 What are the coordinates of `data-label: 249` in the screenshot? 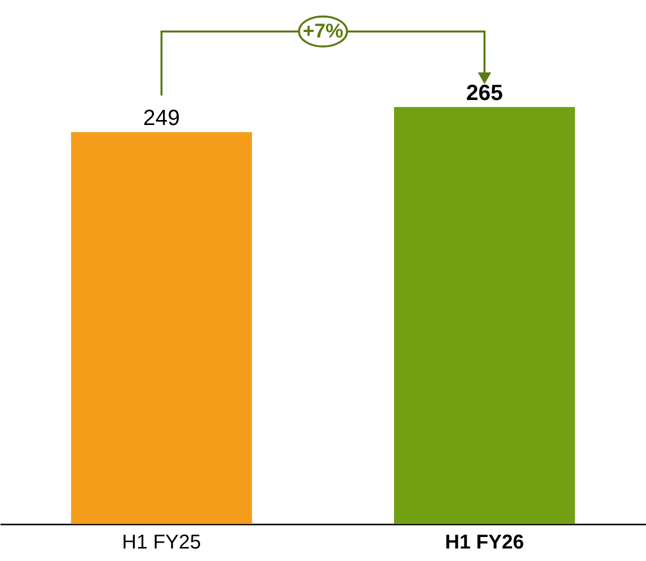 It's located at (161, 117).